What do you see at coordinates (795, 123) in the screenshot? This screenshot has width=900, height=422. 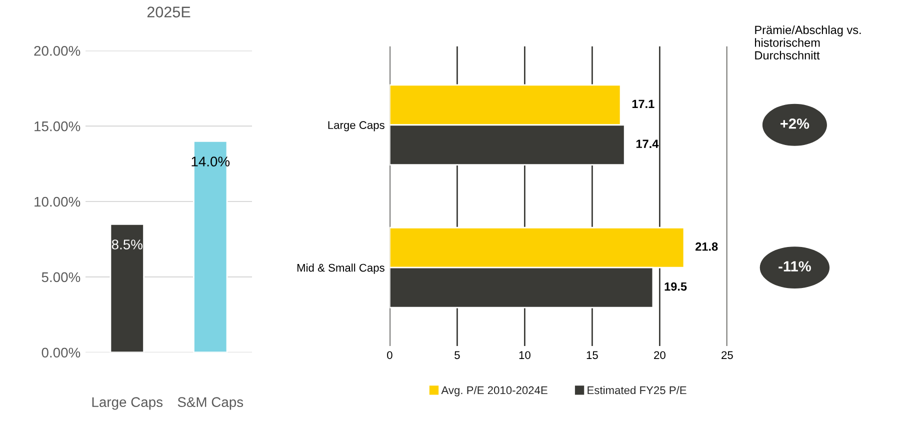 I see `text: +2%` at bounding box center [795, 123].